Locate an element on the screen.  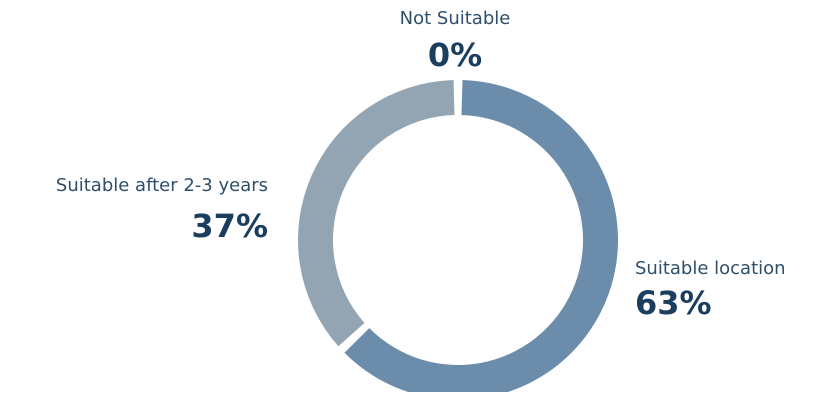
value-label: 0% is located at coordinates (455, 55).